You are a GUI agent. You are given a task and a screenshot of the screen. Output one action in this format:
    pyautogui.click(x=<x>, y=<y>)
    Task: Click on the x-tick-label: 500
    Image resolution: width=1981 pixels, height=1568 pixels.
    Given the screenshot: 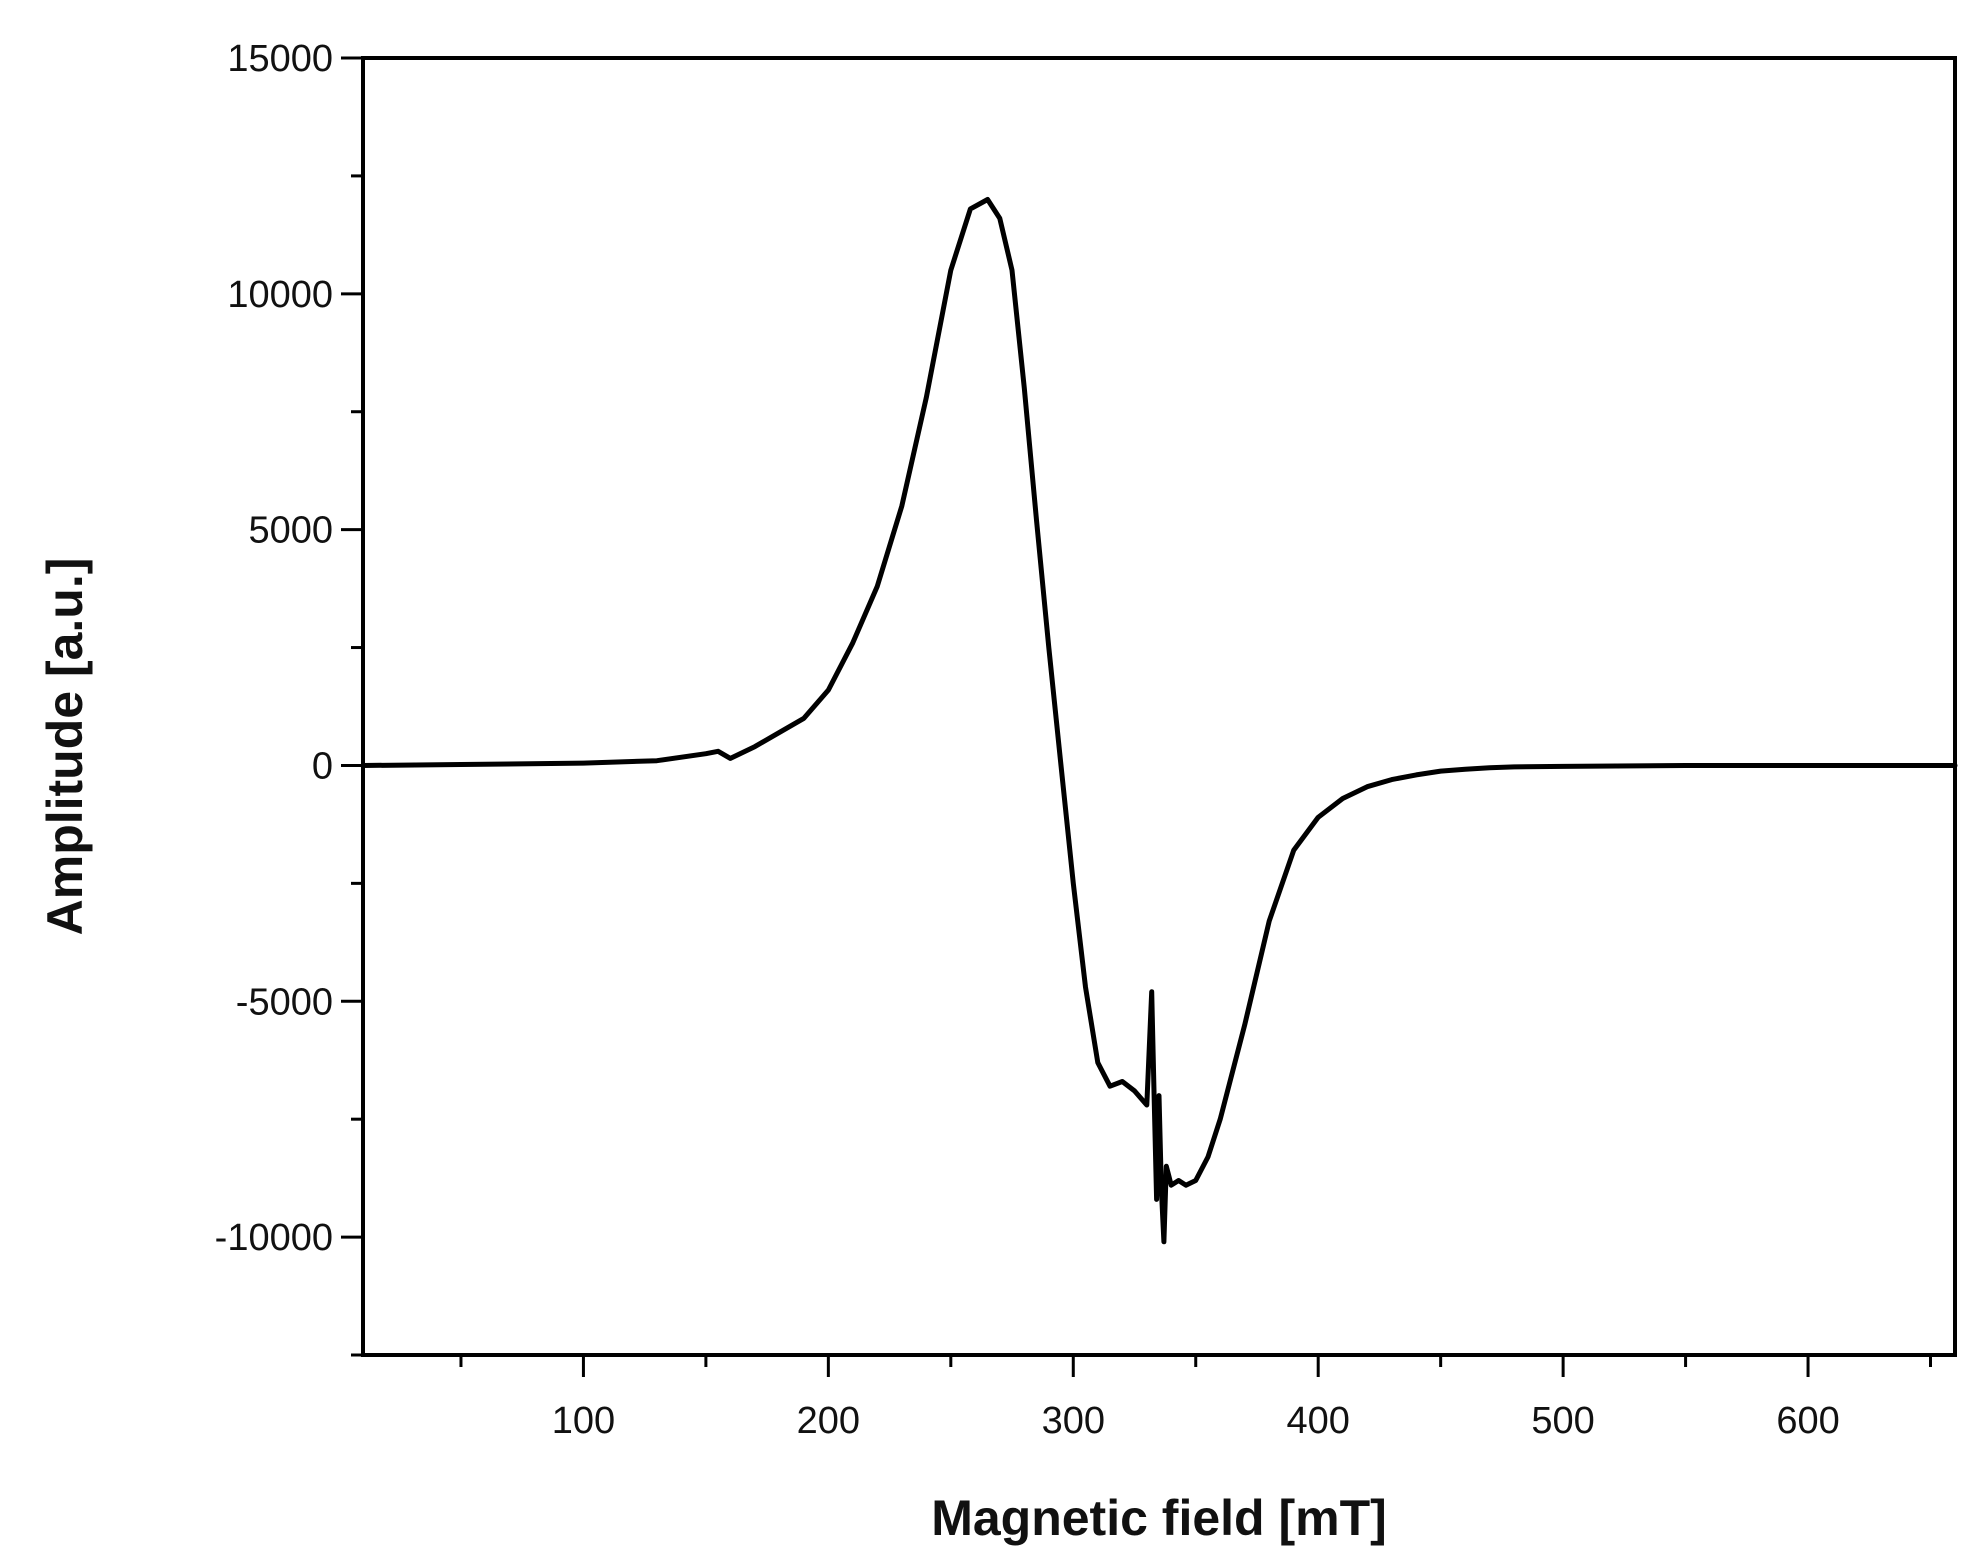 What is the action you would take?
    pyautogui.click(x=1562, y=1421)
    